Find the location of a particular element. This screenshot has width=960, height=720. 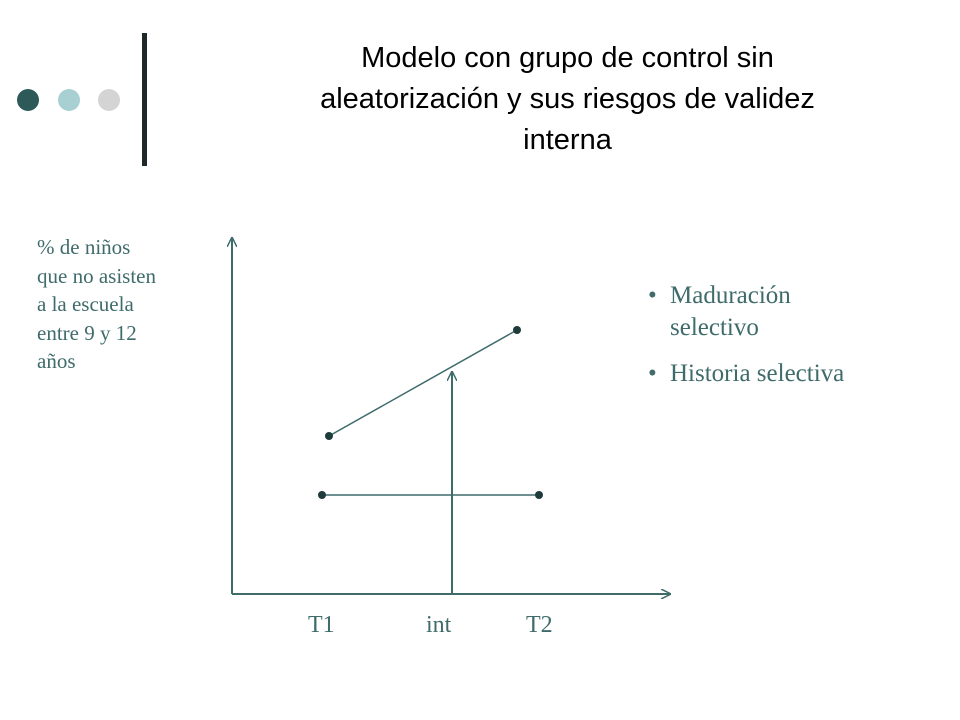

control-t2-point is located at coordinates (539, 495).